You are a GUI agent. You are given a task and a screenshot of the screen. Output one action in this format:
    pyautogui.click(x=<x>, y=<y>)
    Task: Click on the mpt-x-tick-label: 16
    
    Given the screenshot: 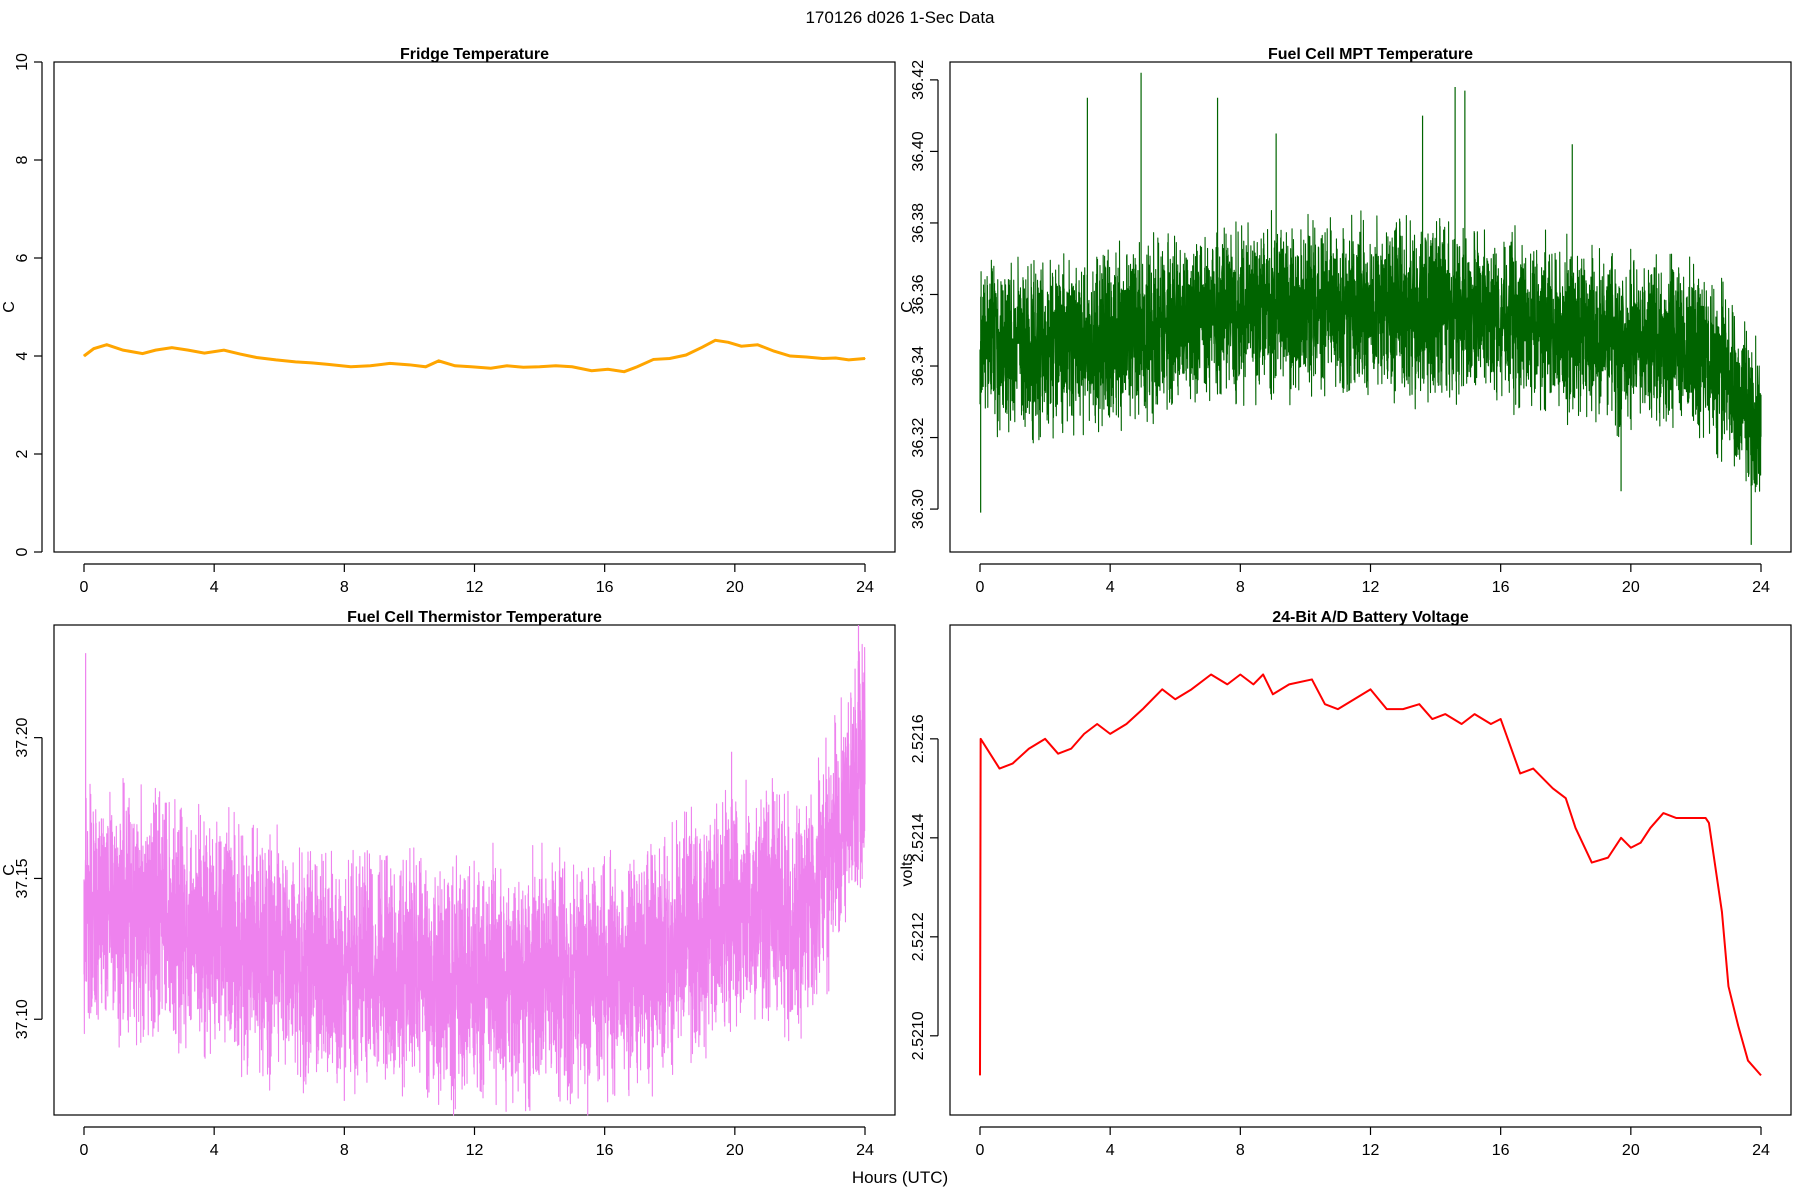 What is the action you would take?
    pyautogui.click(x=1501, y=587)
    